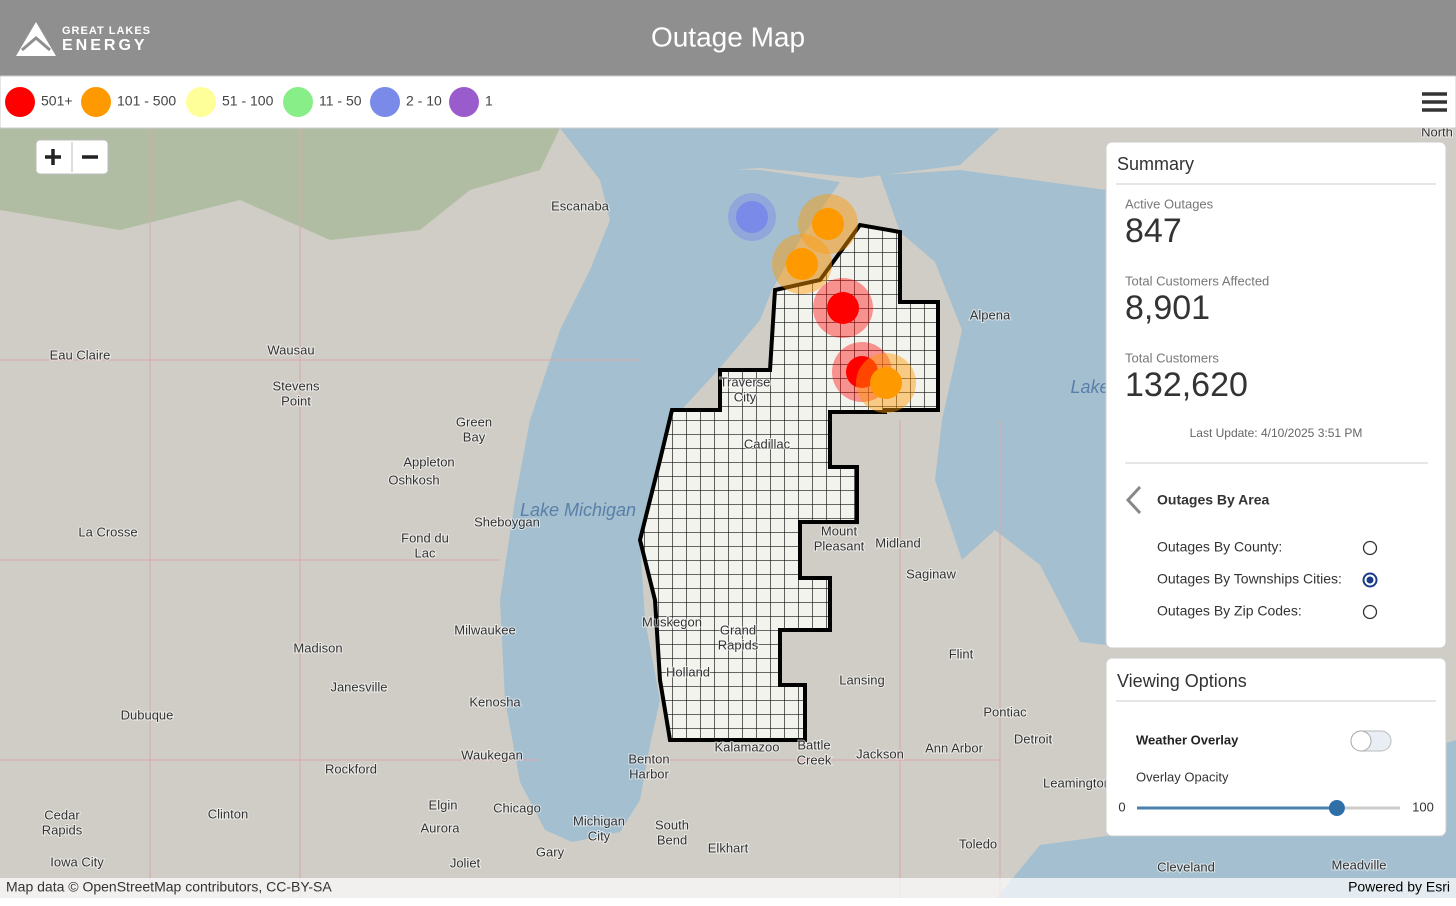 This screenshot has width=1456, height=906. What do you see at coordinates (931, 573) in the screenshot?
I see `city-label: Saginaw` at bounding box center [931, 573].